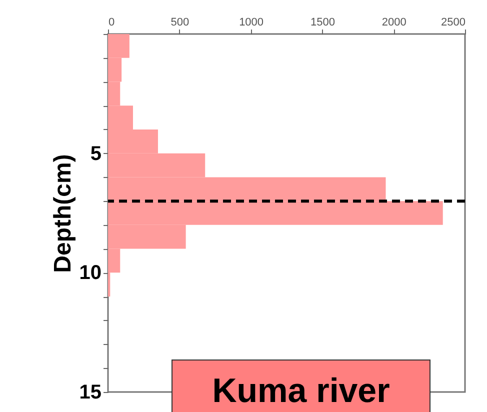  Describe the element at coordinates (251, 22) in the screenshot. I see `x-tick-label: 1000` at that location.